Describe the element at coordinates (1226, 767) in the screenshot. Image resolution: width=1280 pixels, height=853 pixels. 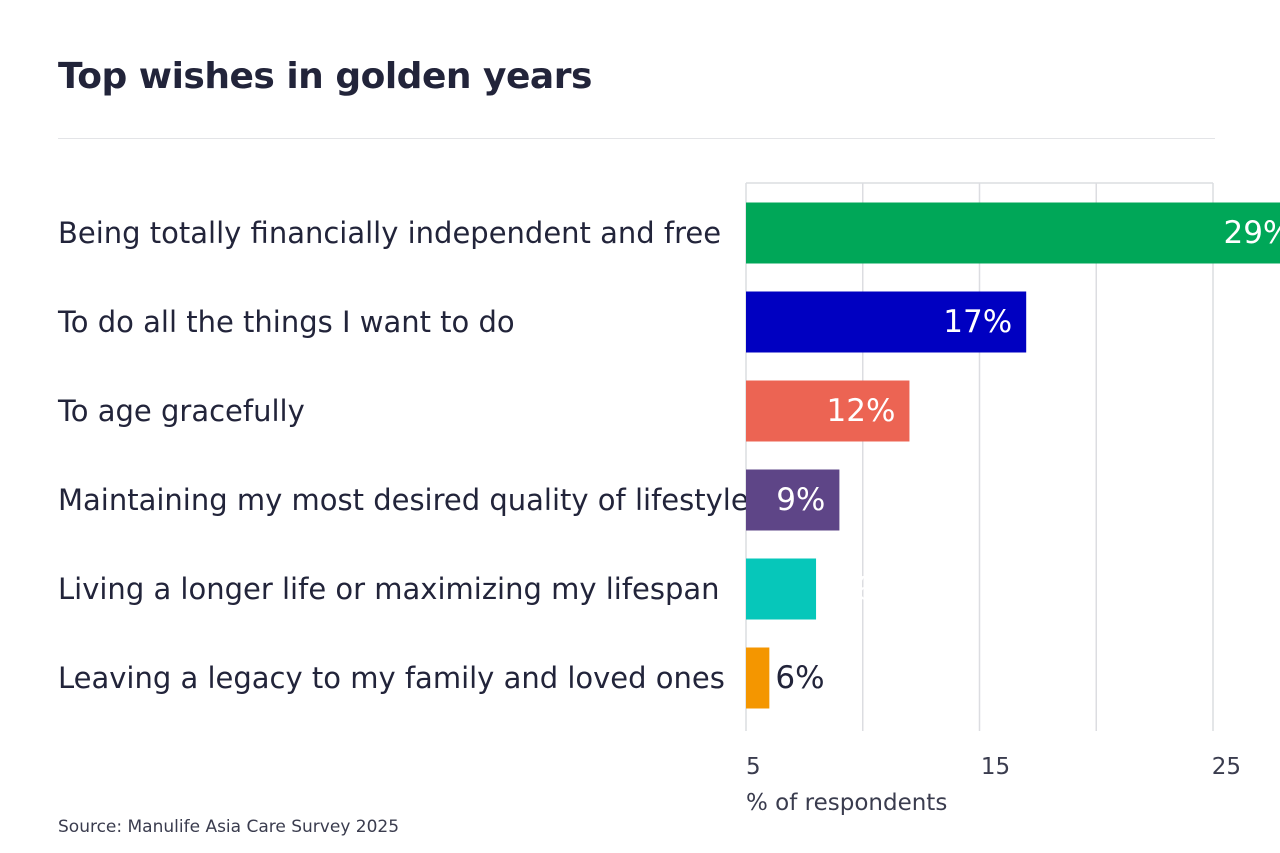
I see `x-tick-label: 25` at that location.